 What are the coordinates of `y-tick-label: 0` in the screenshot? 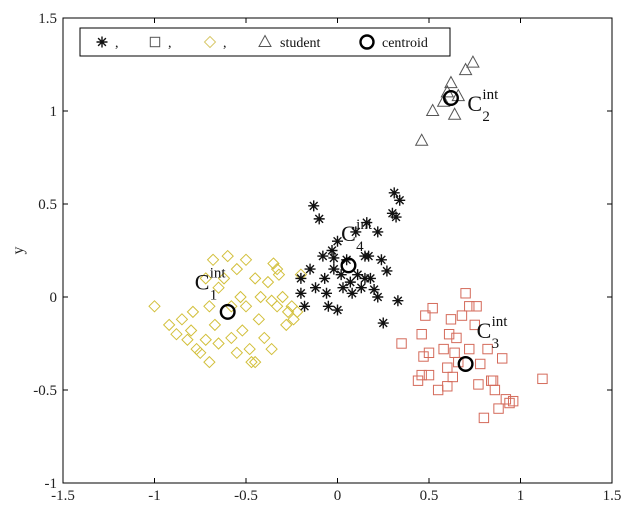 It's located at (54, 298).